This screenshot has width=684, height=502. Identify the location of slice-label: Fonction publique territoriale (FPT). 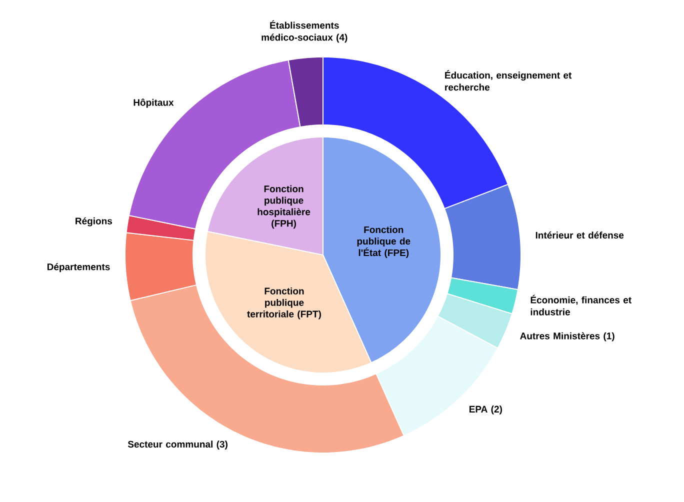
(284, 303).